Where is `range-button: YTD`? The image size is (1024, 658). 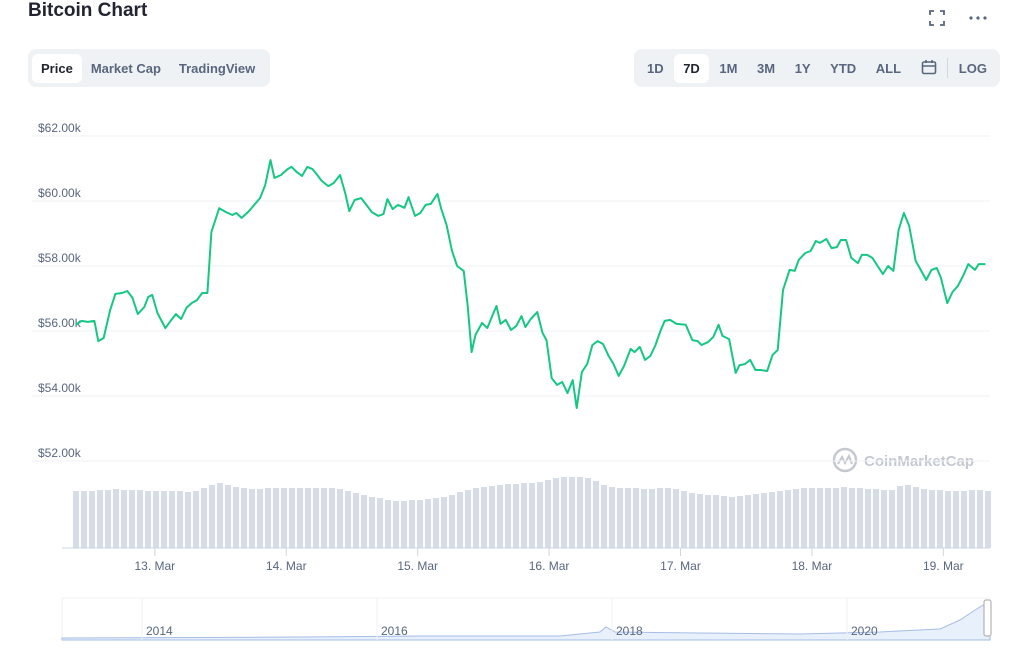 range-button: YTD is located at coordinates (843, 68).